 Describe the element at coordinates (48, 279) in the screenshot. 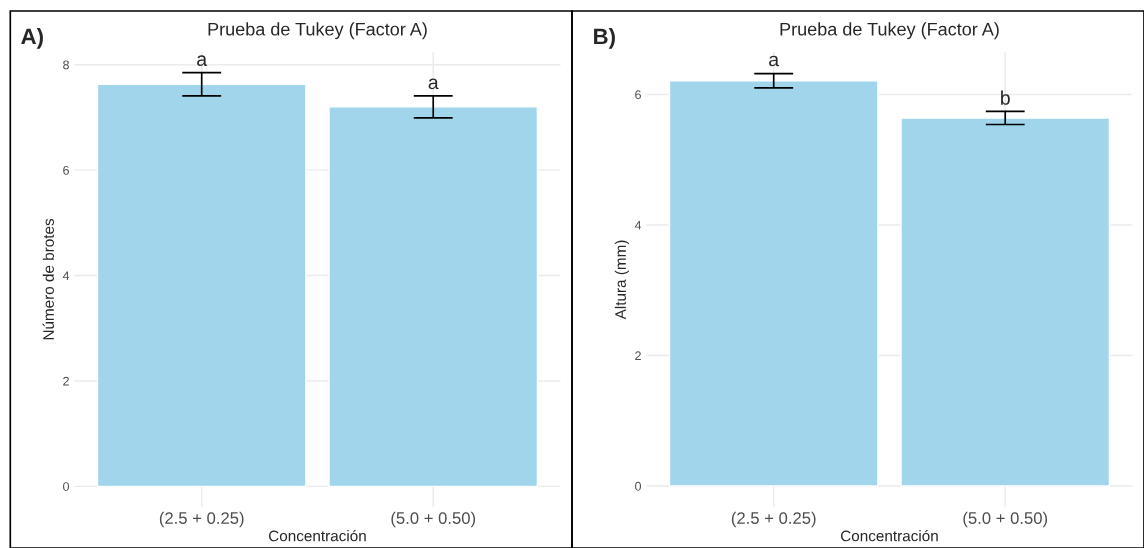

I see `y-axis-title: Número de brotes` at that location.